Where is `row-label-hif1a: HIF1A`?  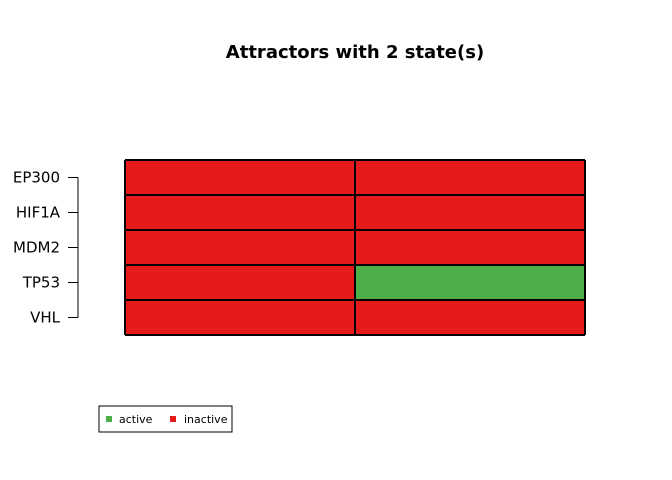
row-label-hif1a: HIF1A is located at coordinates (38, 213).